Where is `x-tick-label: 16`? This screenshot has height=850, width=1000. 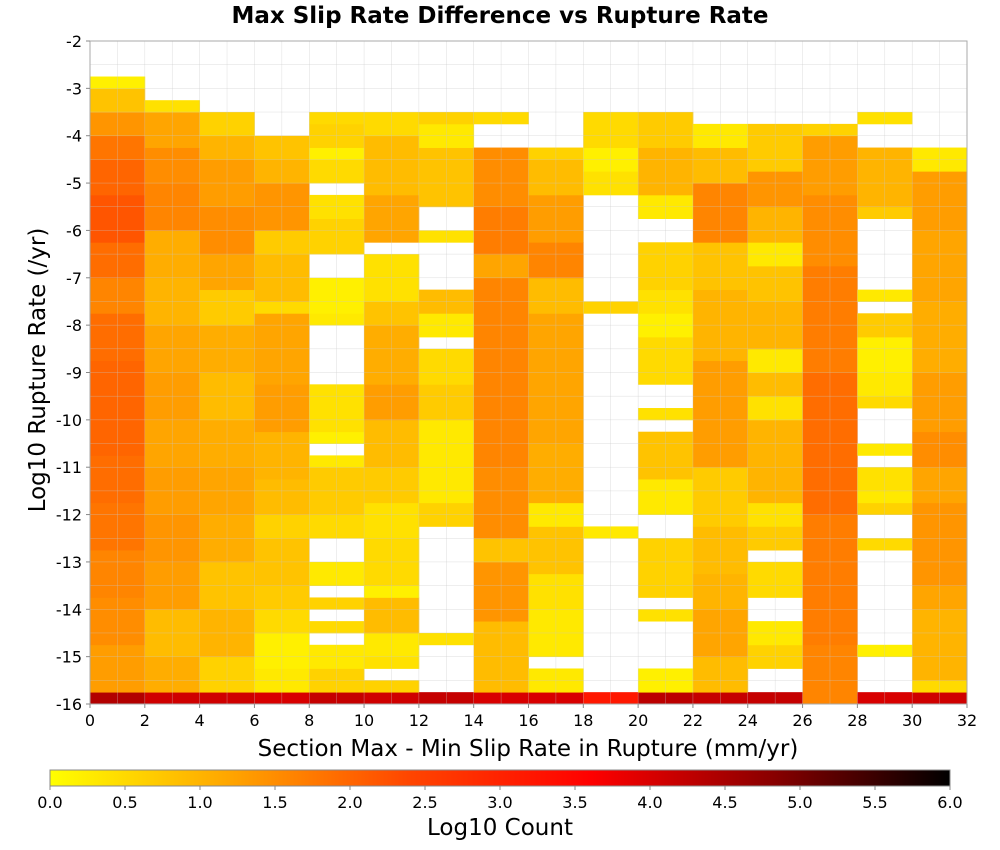 x-tick-label: 16 is located at coordinates (528, 720).